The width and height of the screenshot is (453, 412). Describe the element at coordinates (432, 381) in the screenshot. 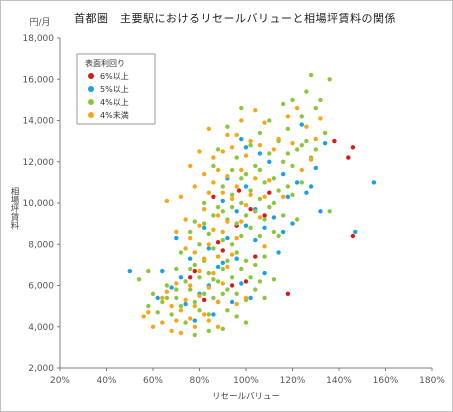

I see `x-tick-label: 180%` at that location.